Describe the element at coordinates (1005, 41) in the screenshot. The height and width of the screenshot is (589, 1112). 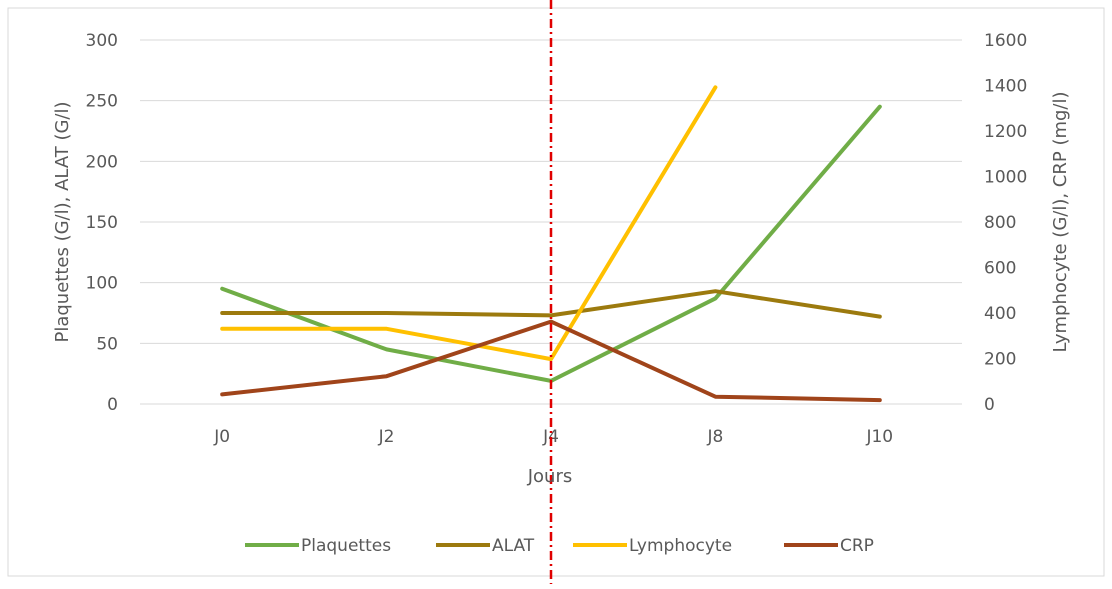
I see `right-tick-label: 1600` at that location.